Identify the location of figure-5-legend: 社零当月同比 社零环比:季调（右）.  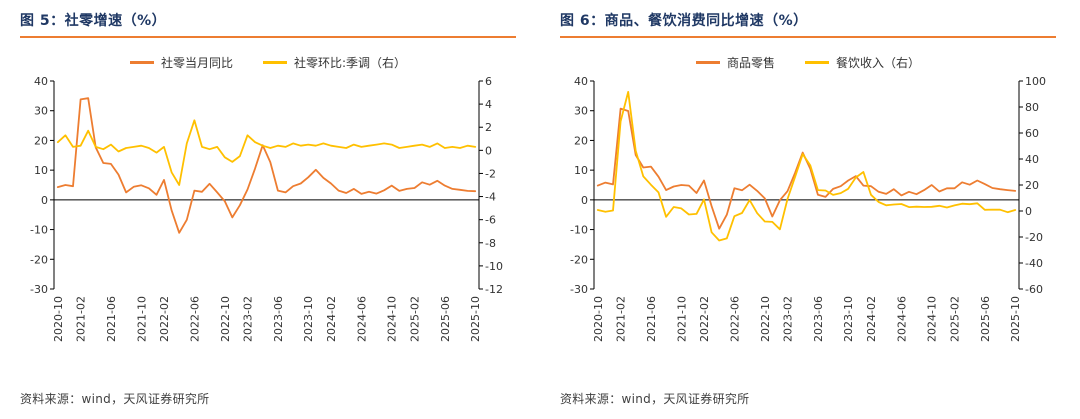
(268, 62).